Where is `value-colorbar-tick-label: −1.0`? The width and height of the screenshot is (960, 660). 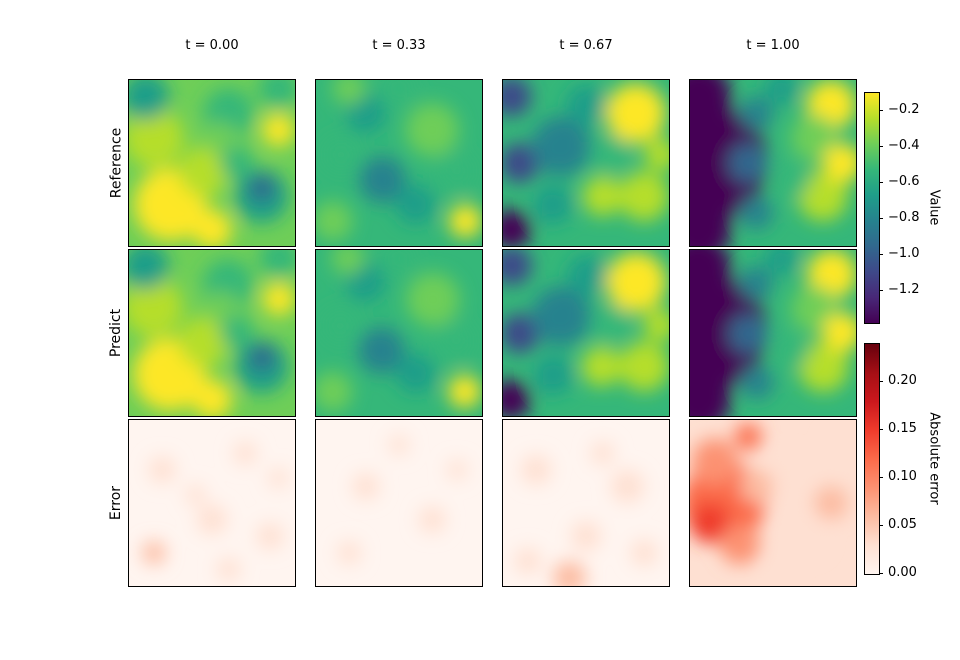 value-colorbar-tick-label: −1.0 is located at coordinates (904, 253).